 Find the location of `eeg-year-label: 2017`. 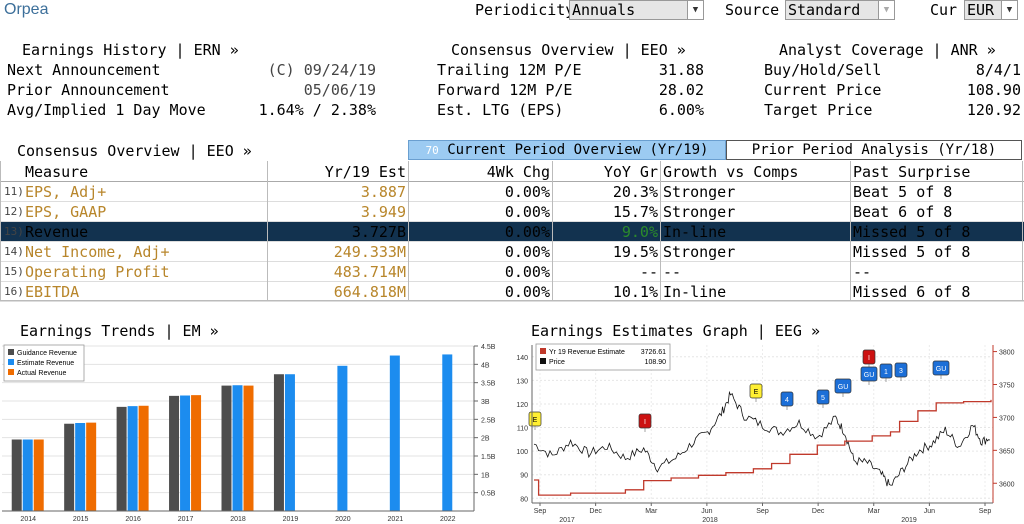

eeg-year-label: 2017 is located at coordinates (567, 520).